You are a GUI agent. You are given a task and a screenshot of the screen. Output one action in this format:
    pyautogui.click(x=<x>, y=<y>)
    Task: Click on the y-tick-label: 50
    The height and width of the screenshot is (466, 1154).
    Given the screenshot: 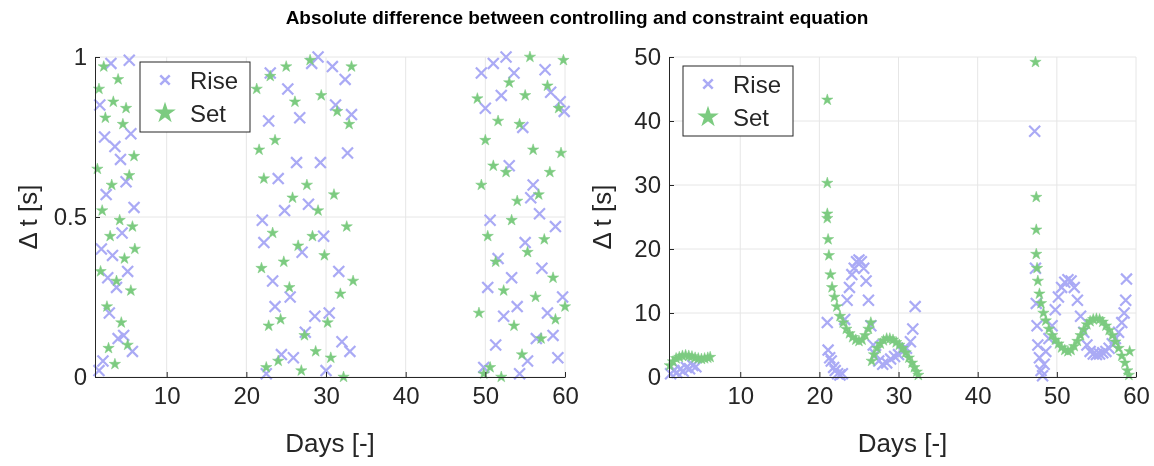 What is the action you would take?
    pyautogui.click(x=647, y=57)
    